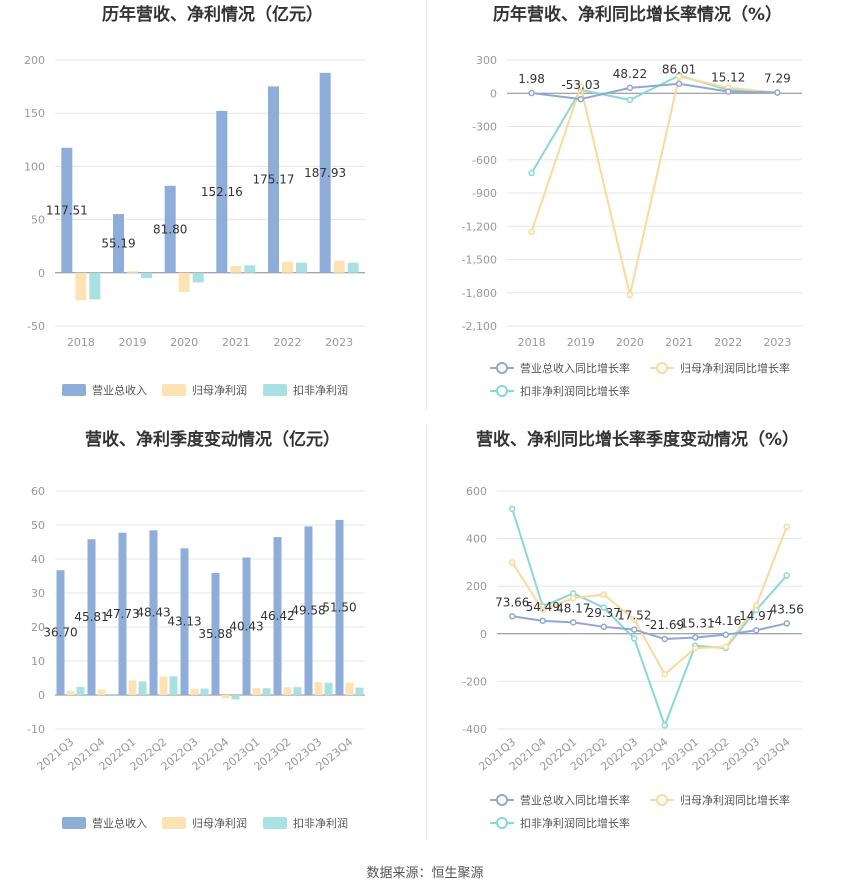 The width and height of the screenshot is (850, 891). Describe the element at coordinates (36, 326) in the screenshot. I see `y-tick-label: -50` at that location.